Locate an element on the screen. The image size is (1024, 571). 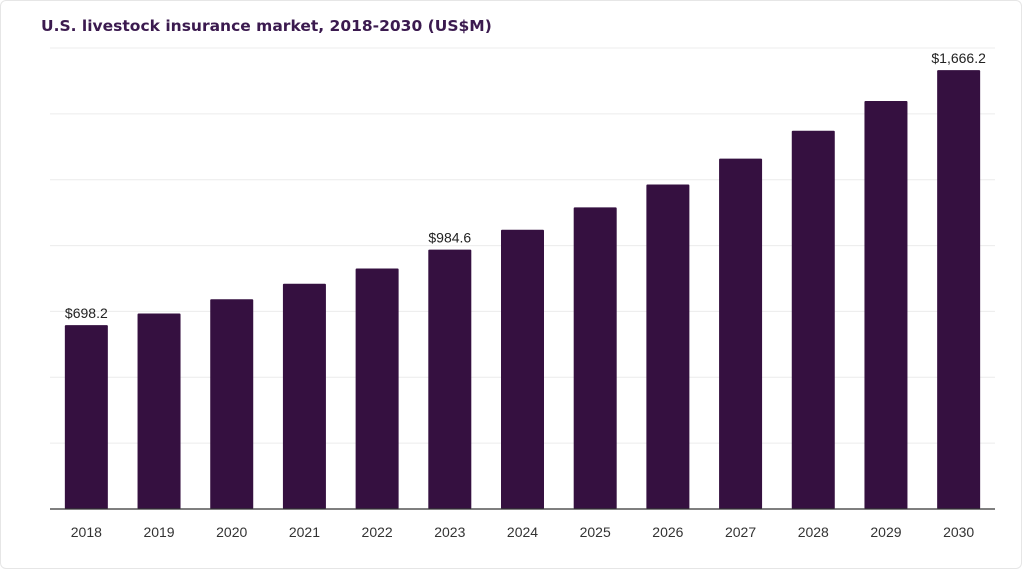
bar-2020 is located at coordinates (232, 404).